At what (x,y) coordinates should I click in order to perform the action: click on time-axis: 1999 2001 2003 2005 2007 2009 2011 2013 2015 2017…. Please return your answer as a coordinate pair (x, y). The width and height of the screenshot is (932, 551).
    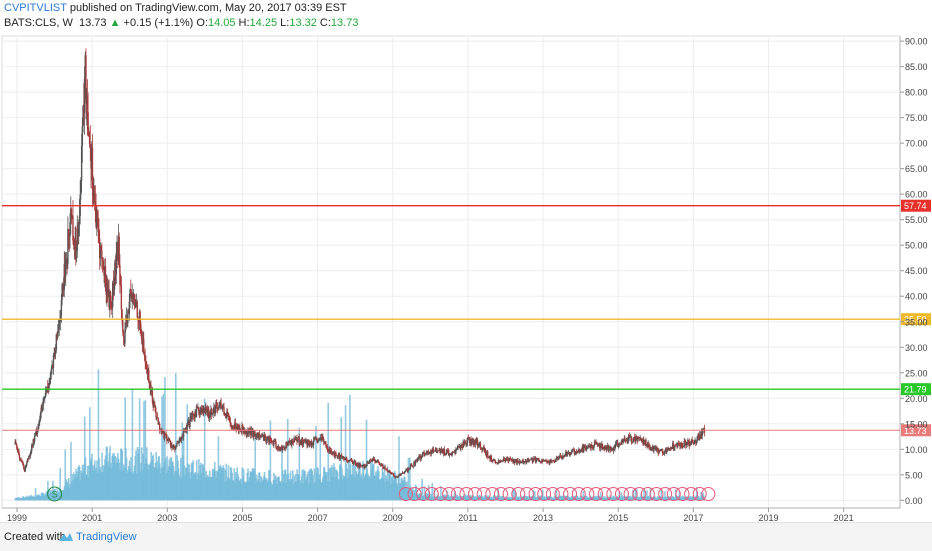
    Looking at the image, I should click on (451, 514).